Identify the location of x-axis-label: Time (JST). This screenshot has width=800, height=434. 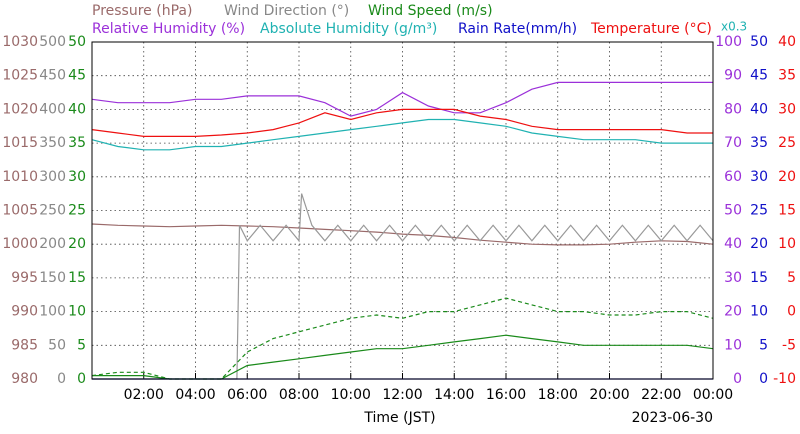
(399, 418).